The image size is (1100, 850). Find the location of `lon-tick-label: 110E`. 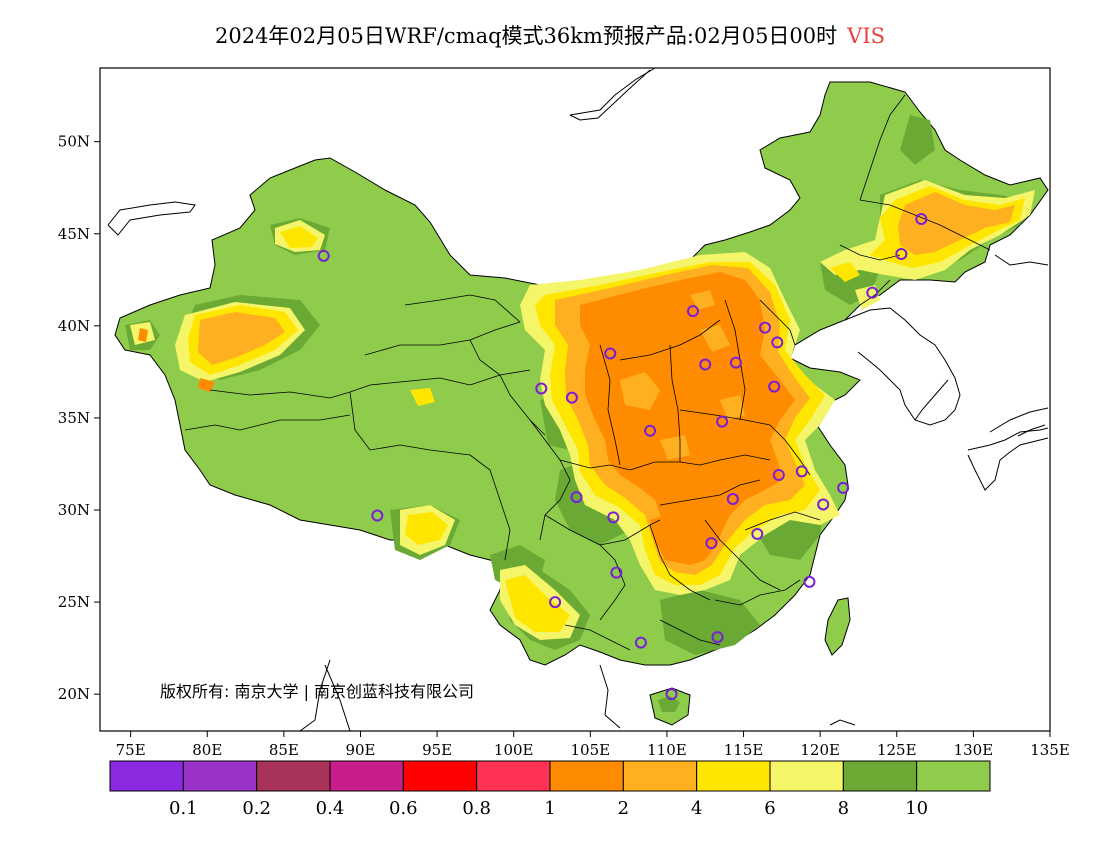

lon-tick-label: 110E is located at coordinates (667, 750).